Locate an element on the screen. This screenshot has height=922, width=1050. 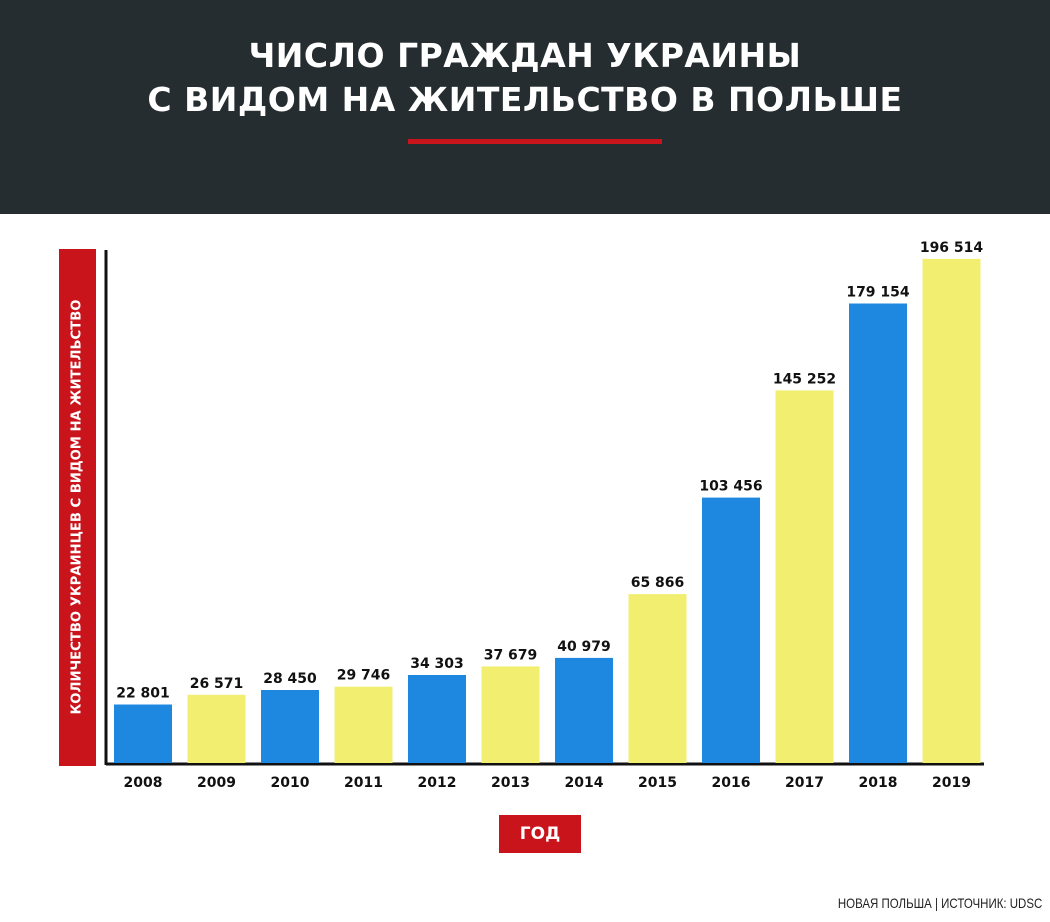
x-tick-label-2018: 2018 is located at coordinates (878, 783).